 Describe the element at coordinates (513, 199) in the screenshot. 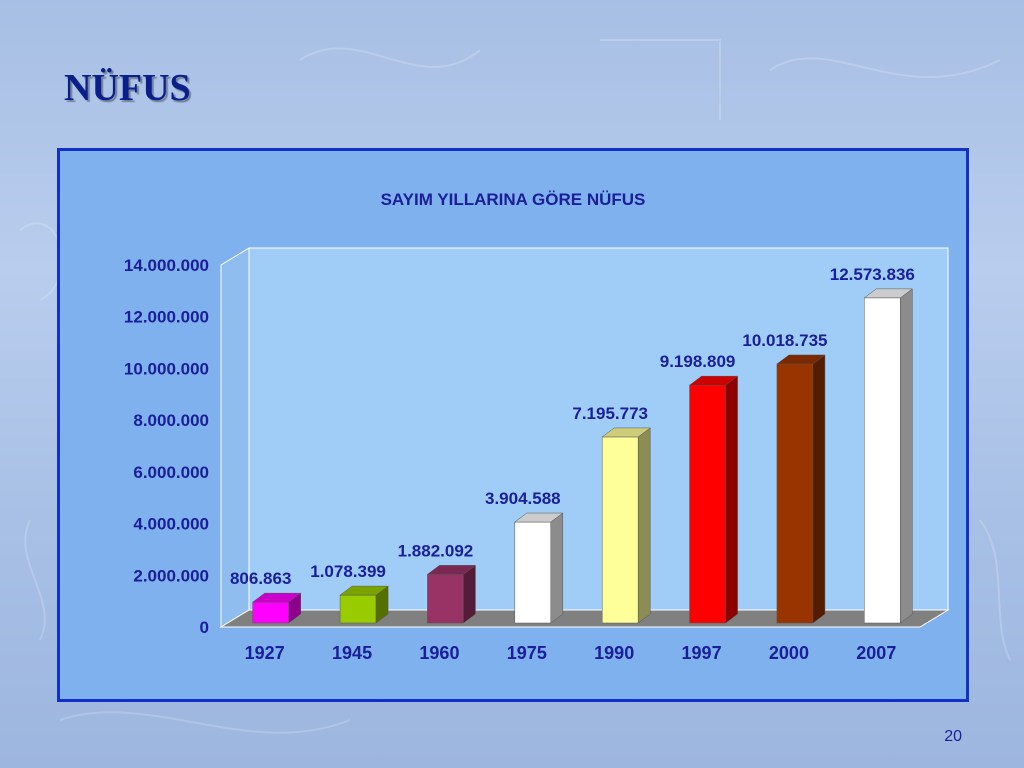

I see `chart-title: SAYIM YILLARINA GÖRE NÜFUS` at that location.